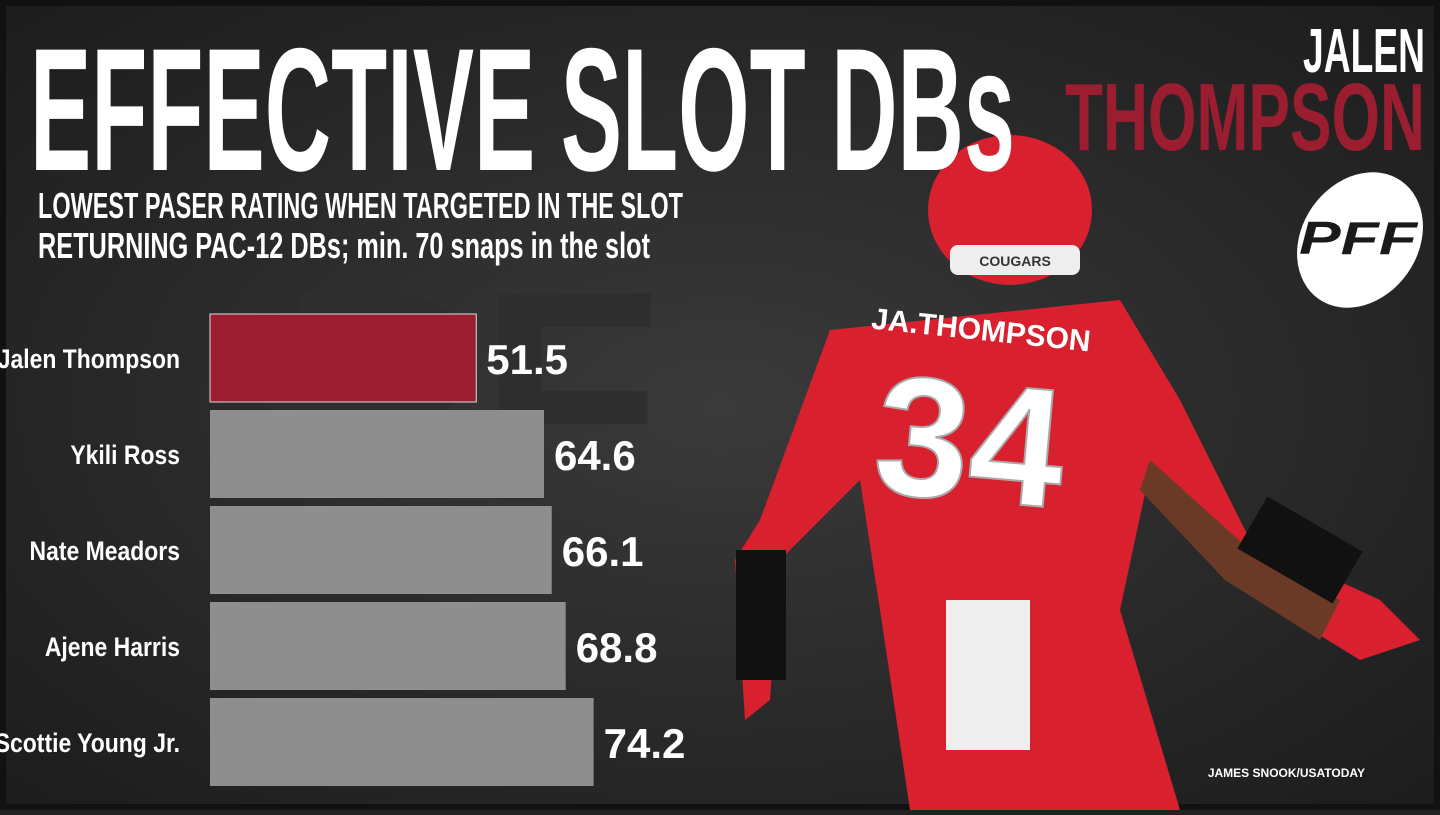 The height and width of the screenshot is (815, 1440). I want to click on category-label: Scottie Young Jr., so click(90, 743).